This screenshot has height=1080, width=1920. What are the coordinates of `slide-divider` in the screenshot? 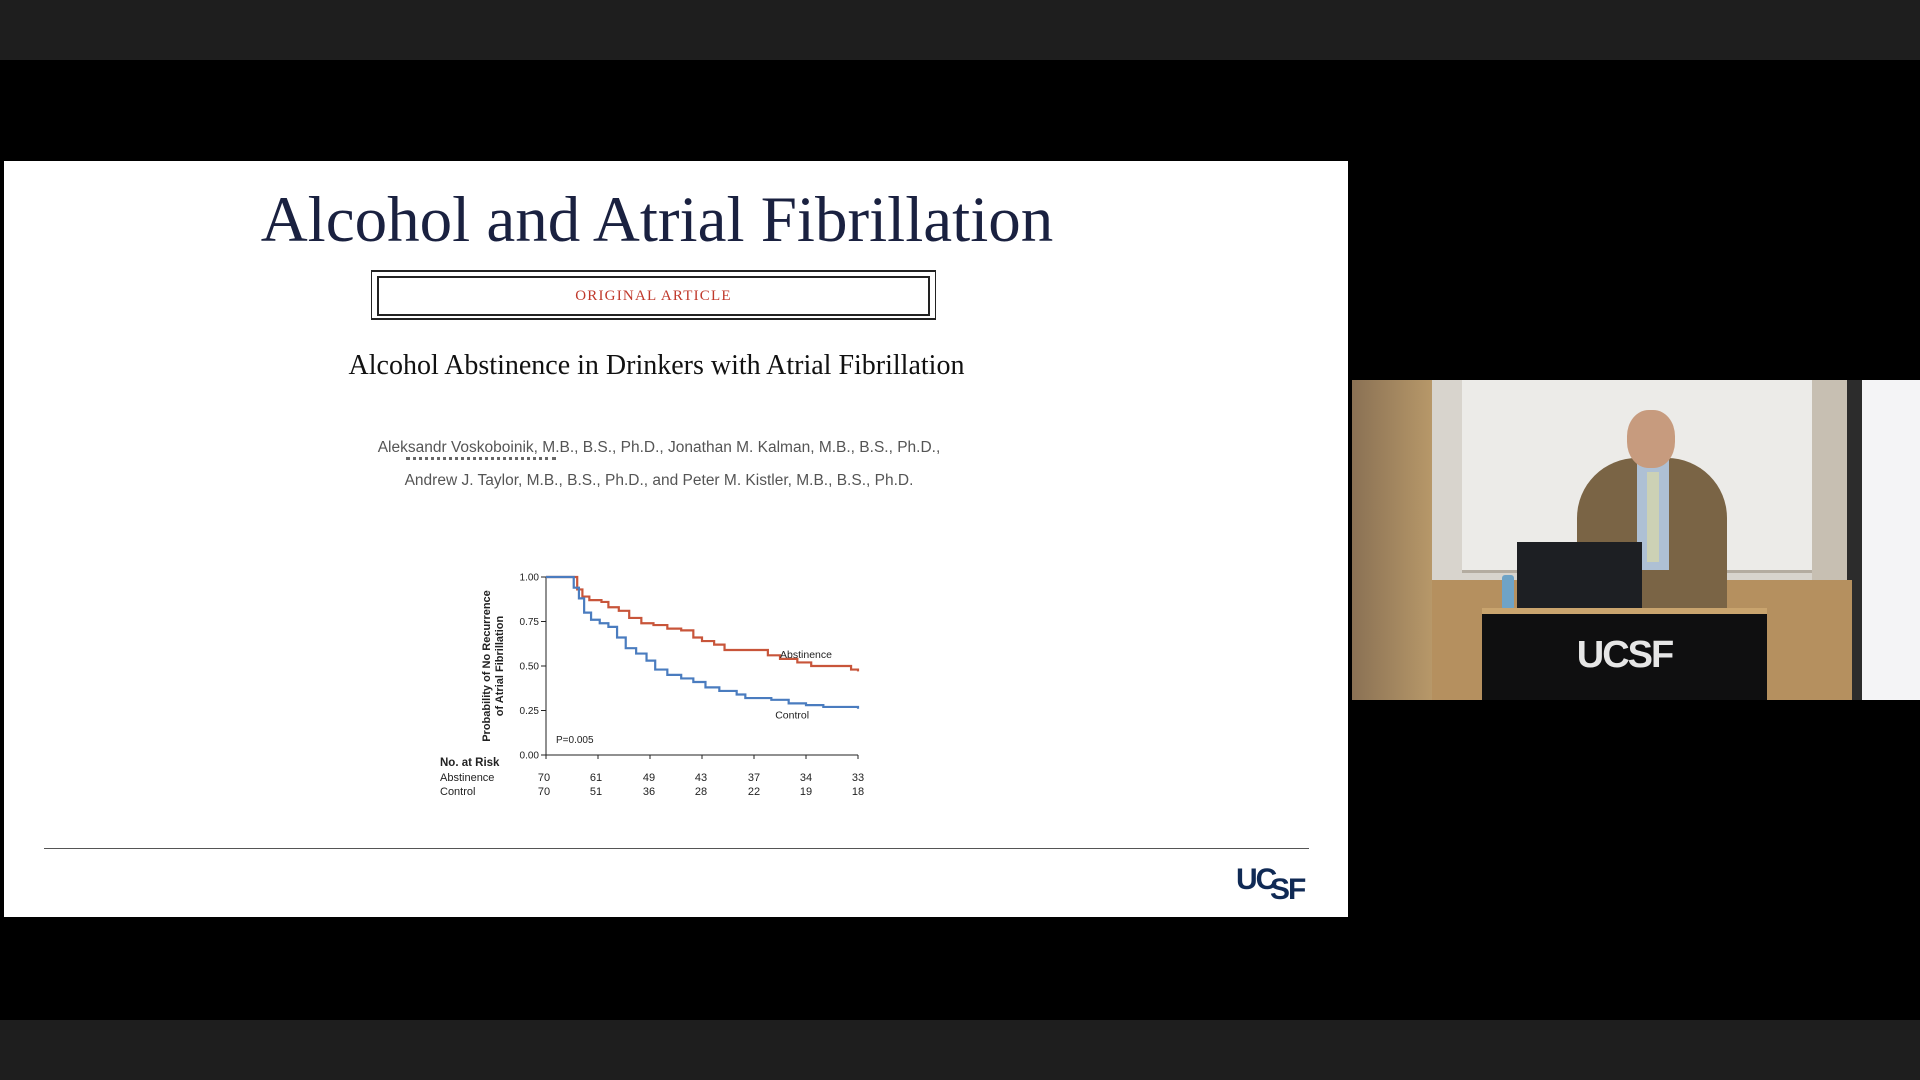 It's located at (676, 848).